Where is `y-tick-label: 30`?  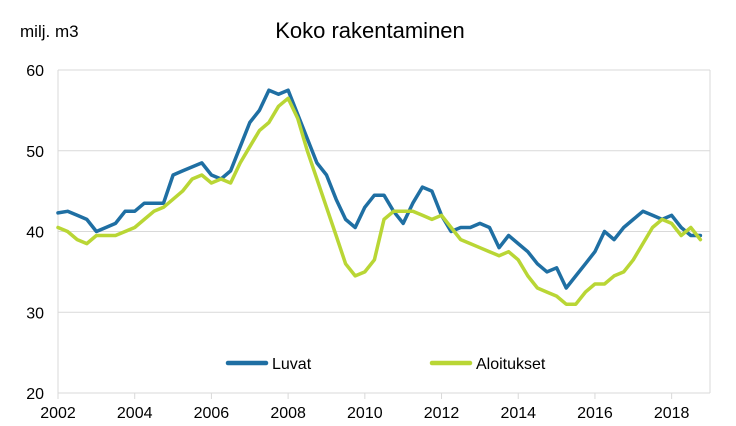 y-tick-label: 30 is located at coordinates (35, 313).